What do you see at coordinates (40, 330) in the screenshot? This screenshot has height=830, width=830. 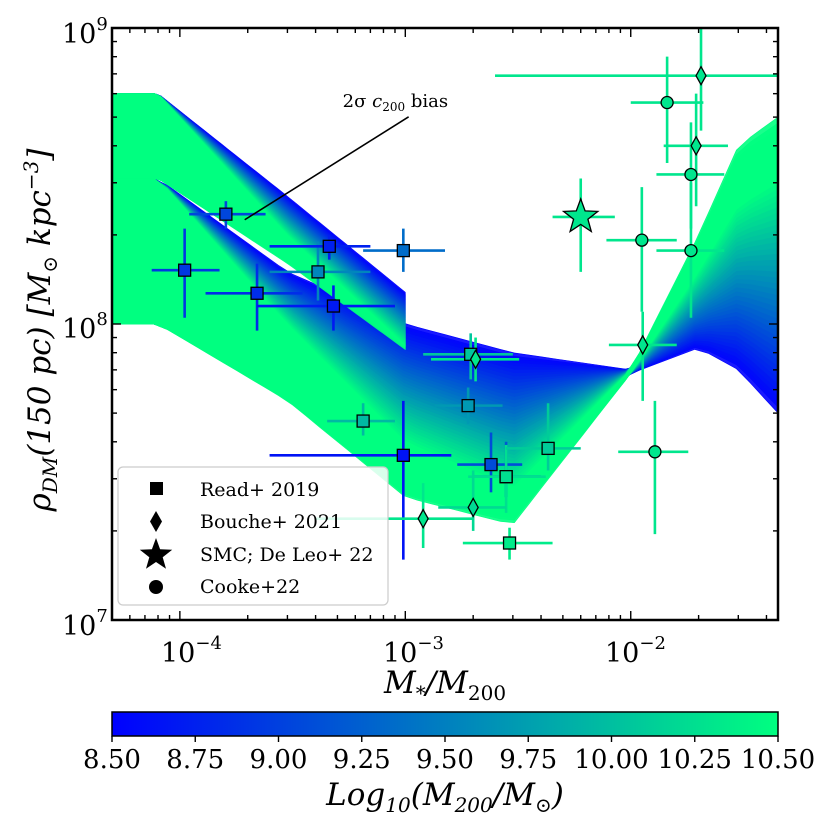 I see `y-axis-label: ρDM(150 pc) [M⊙ kpc−3]` at bounding box center [40, 330].